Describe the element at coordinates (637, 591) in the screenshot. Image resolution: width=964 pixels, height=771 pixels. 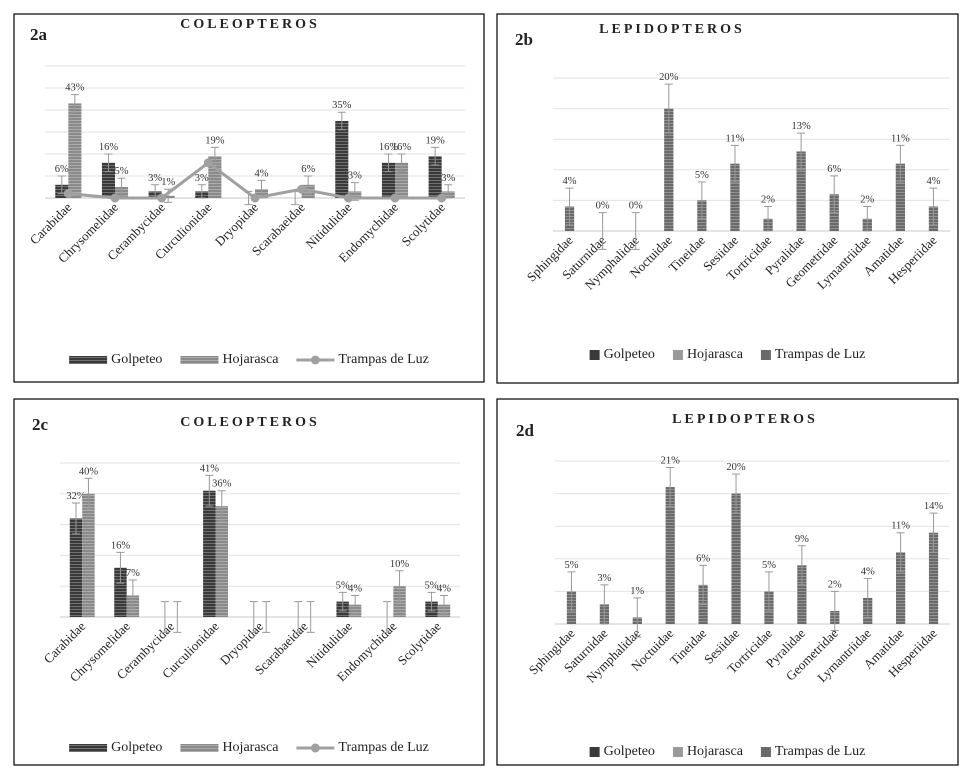
I see `data-label: 1%` at that location.